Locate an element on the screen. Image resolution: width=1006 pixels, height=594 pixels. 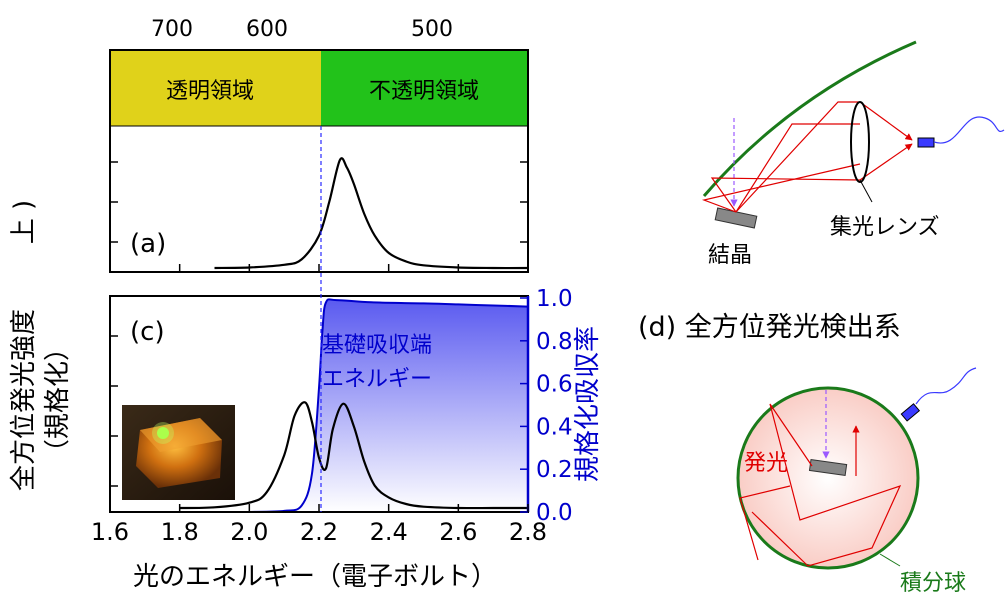
concave-mirror is located at coordinates (809, 118).